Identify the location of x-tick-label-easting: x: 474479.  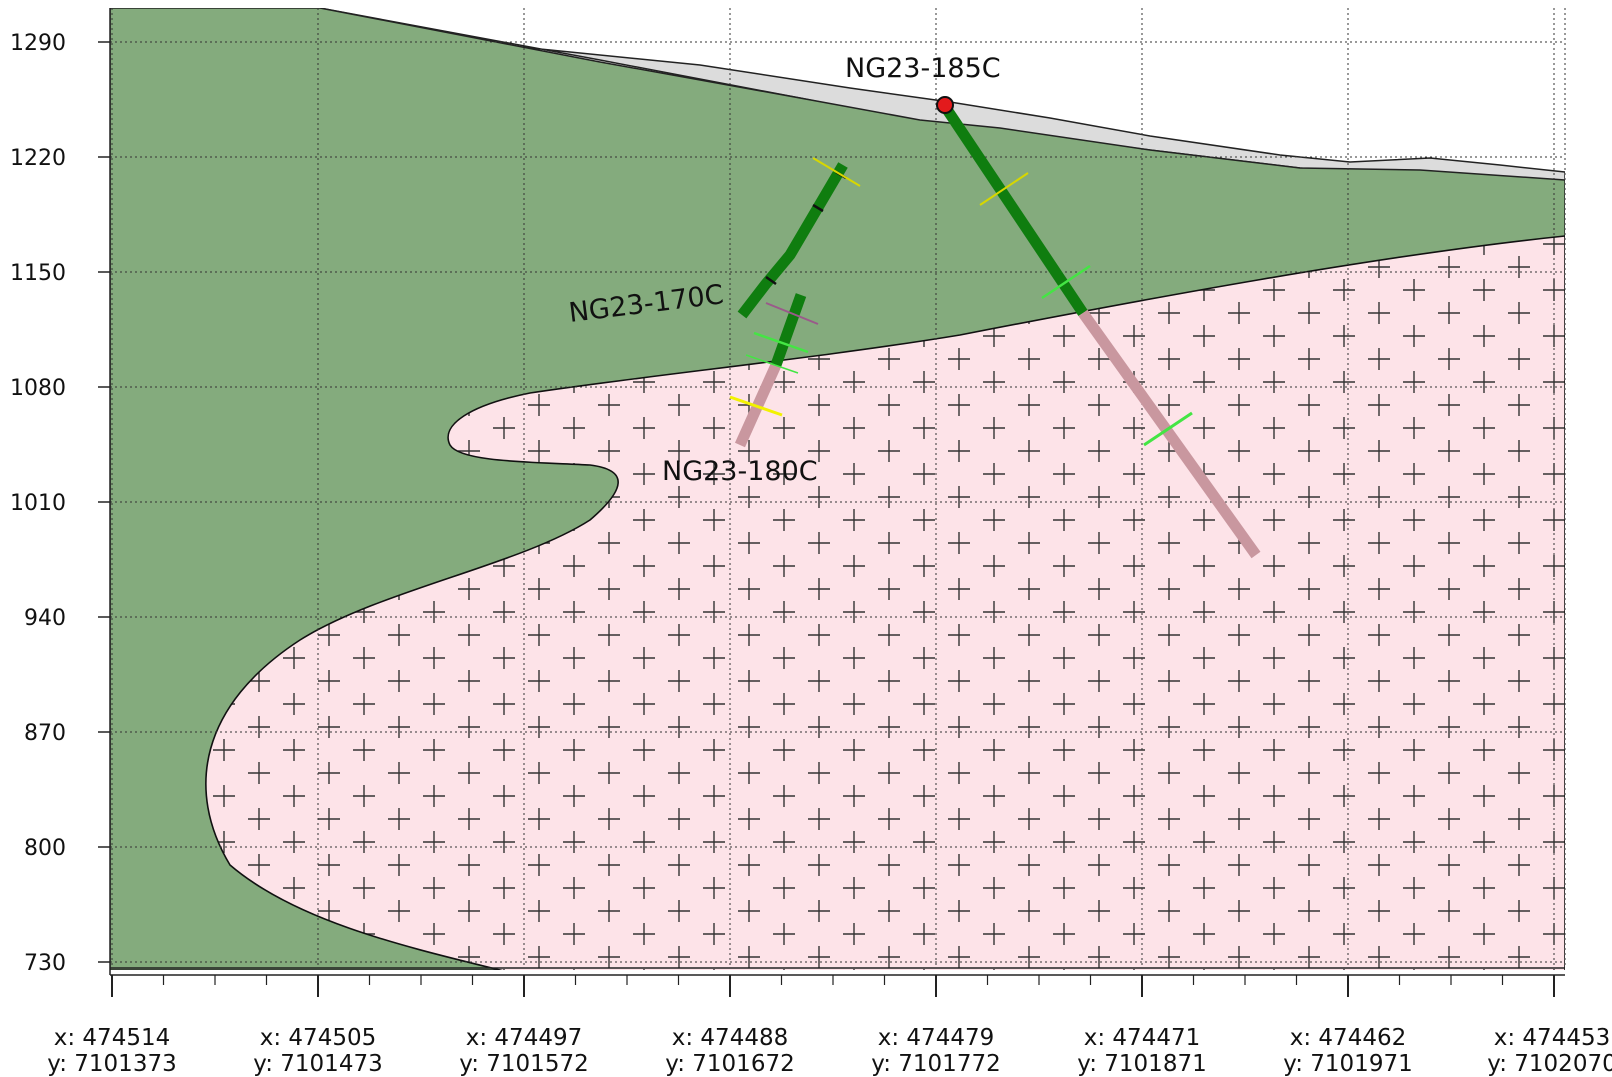
(936, 1038).